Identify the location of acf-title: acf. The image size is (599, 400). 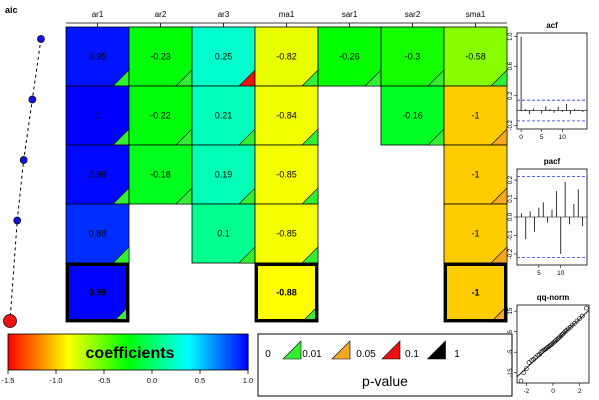
(552, 25).